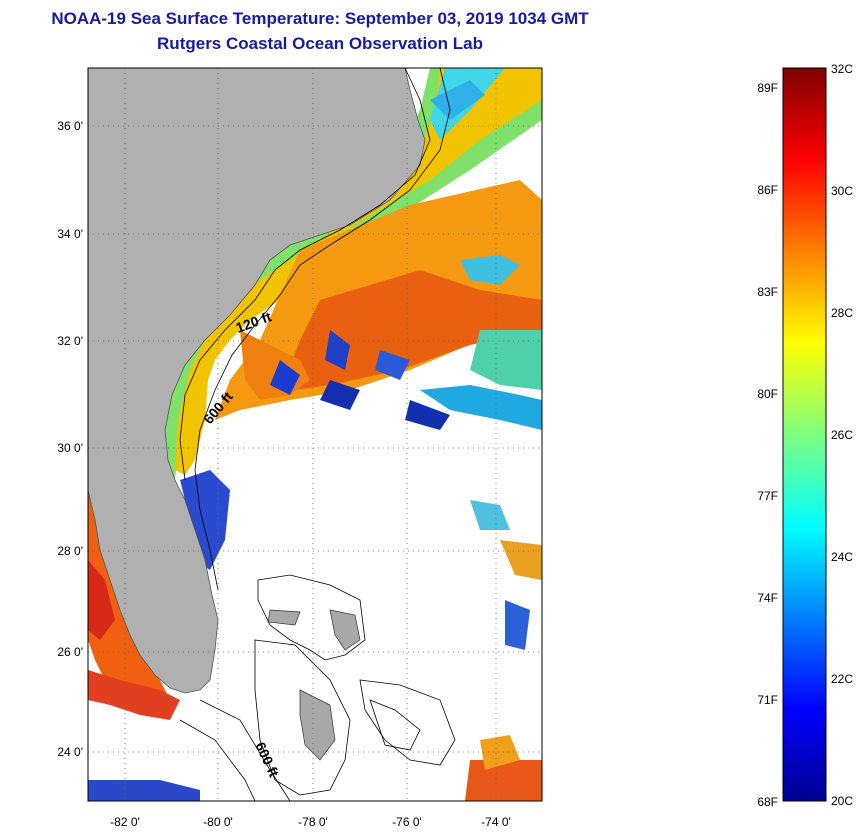  Describe the element at coordinates (767, 496) in the screenshot. I see `fahrenheit-label: 77F` at that location.